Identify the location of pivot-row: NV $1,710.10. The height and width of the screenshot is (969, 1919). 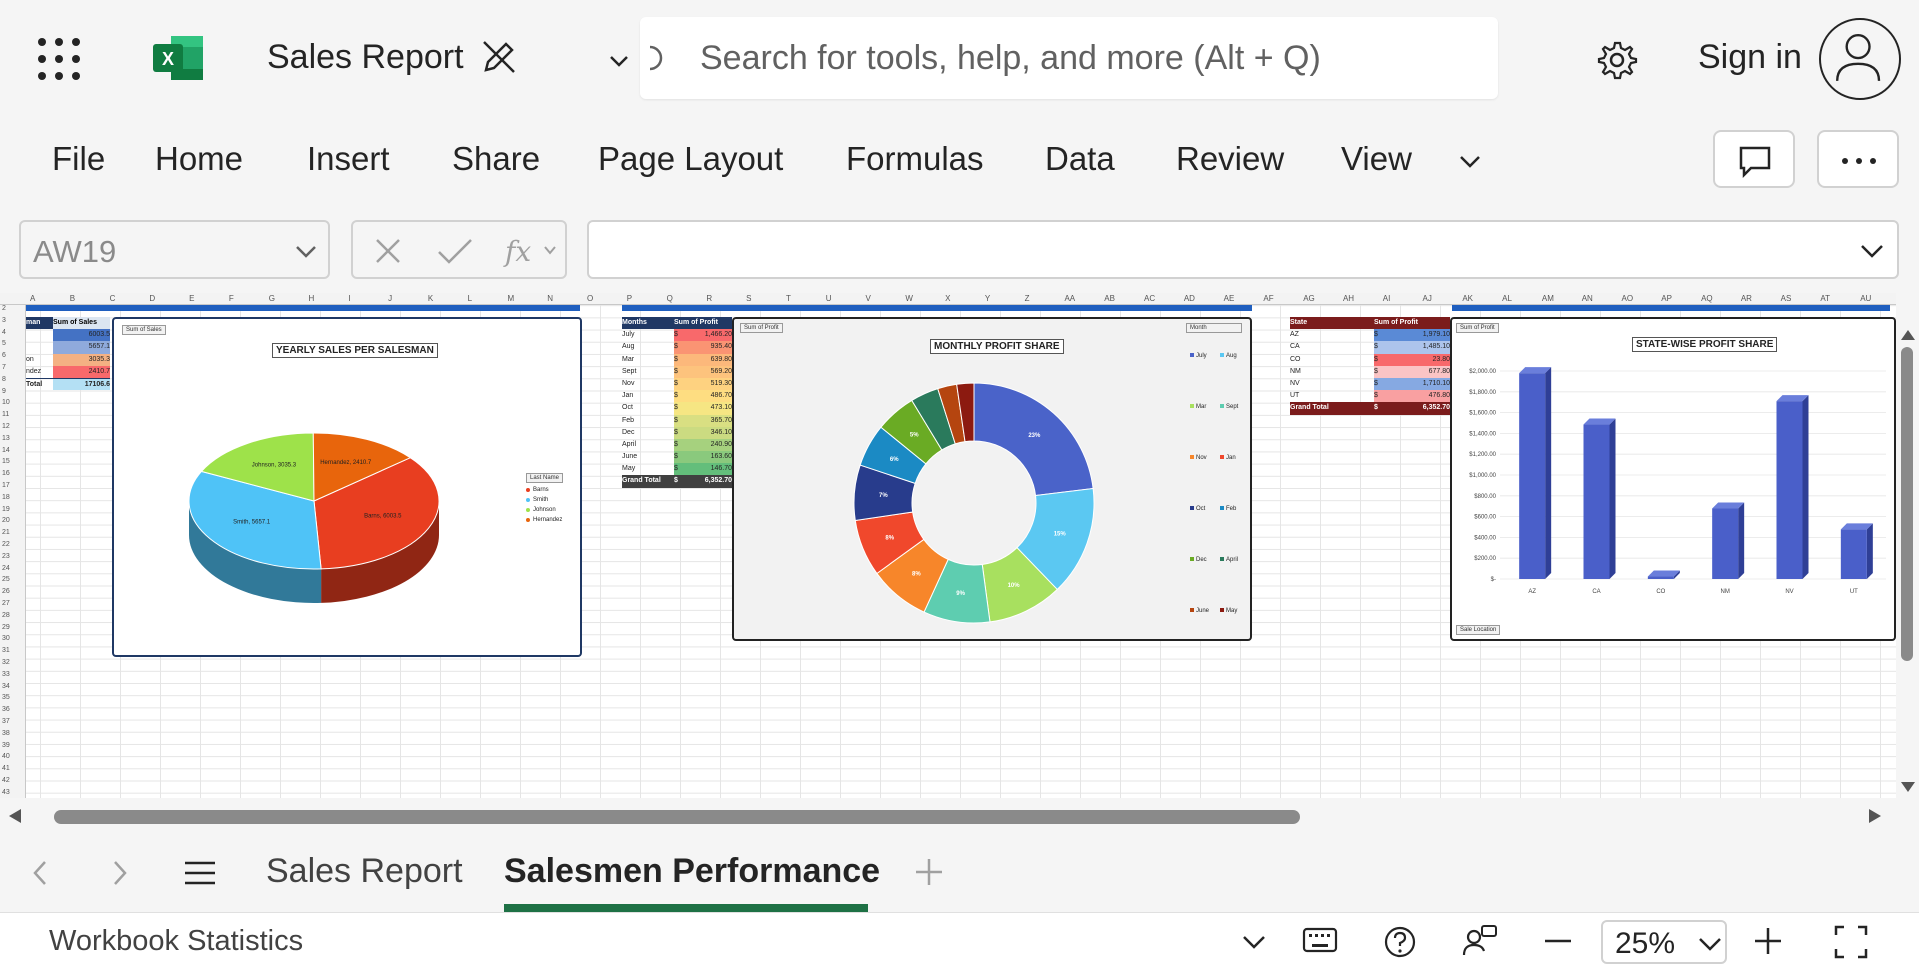
(1370, 384).